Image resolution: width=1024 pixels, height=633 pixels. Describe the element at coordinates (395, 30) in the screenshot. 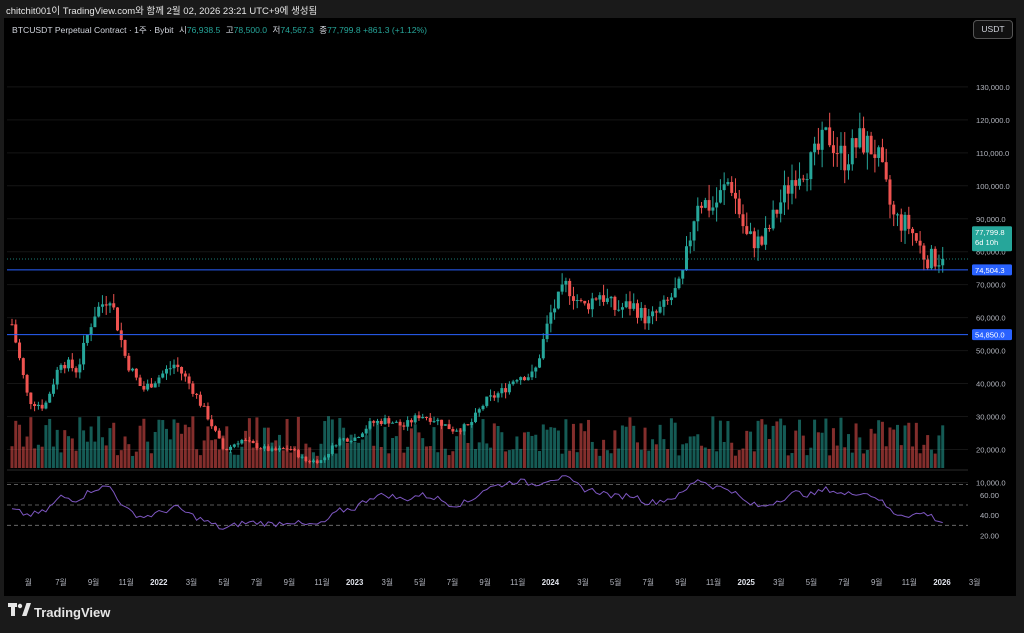

I see `change-value: +861.3 (+1.12%)` at that location.